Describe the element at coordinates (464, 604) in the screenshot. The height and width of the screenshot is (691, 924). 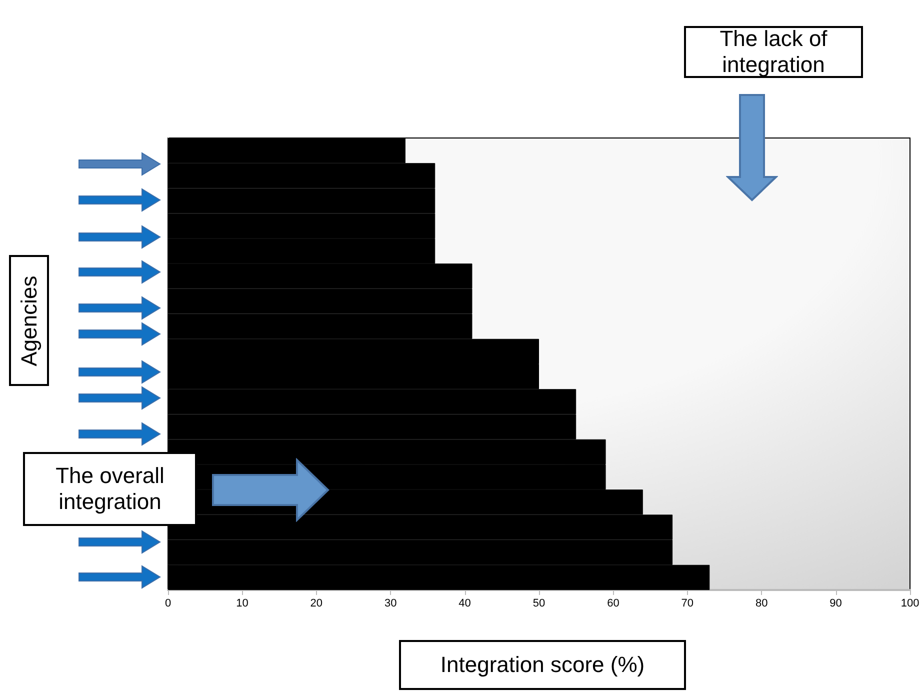
I see `x-tick-label: 40` at that location.